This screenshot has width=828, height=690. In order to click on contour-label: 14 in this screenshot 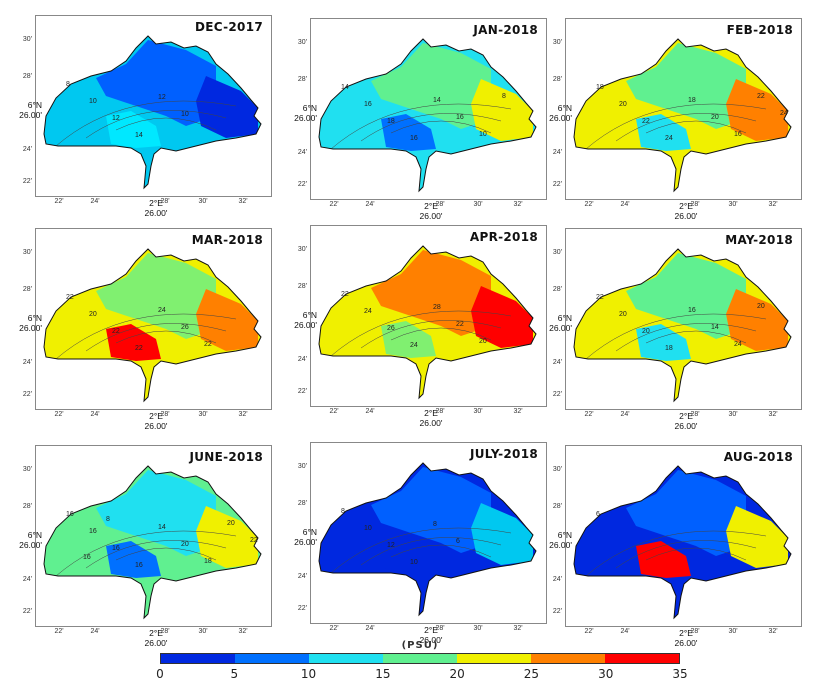, I will do `click(437, 100)`.